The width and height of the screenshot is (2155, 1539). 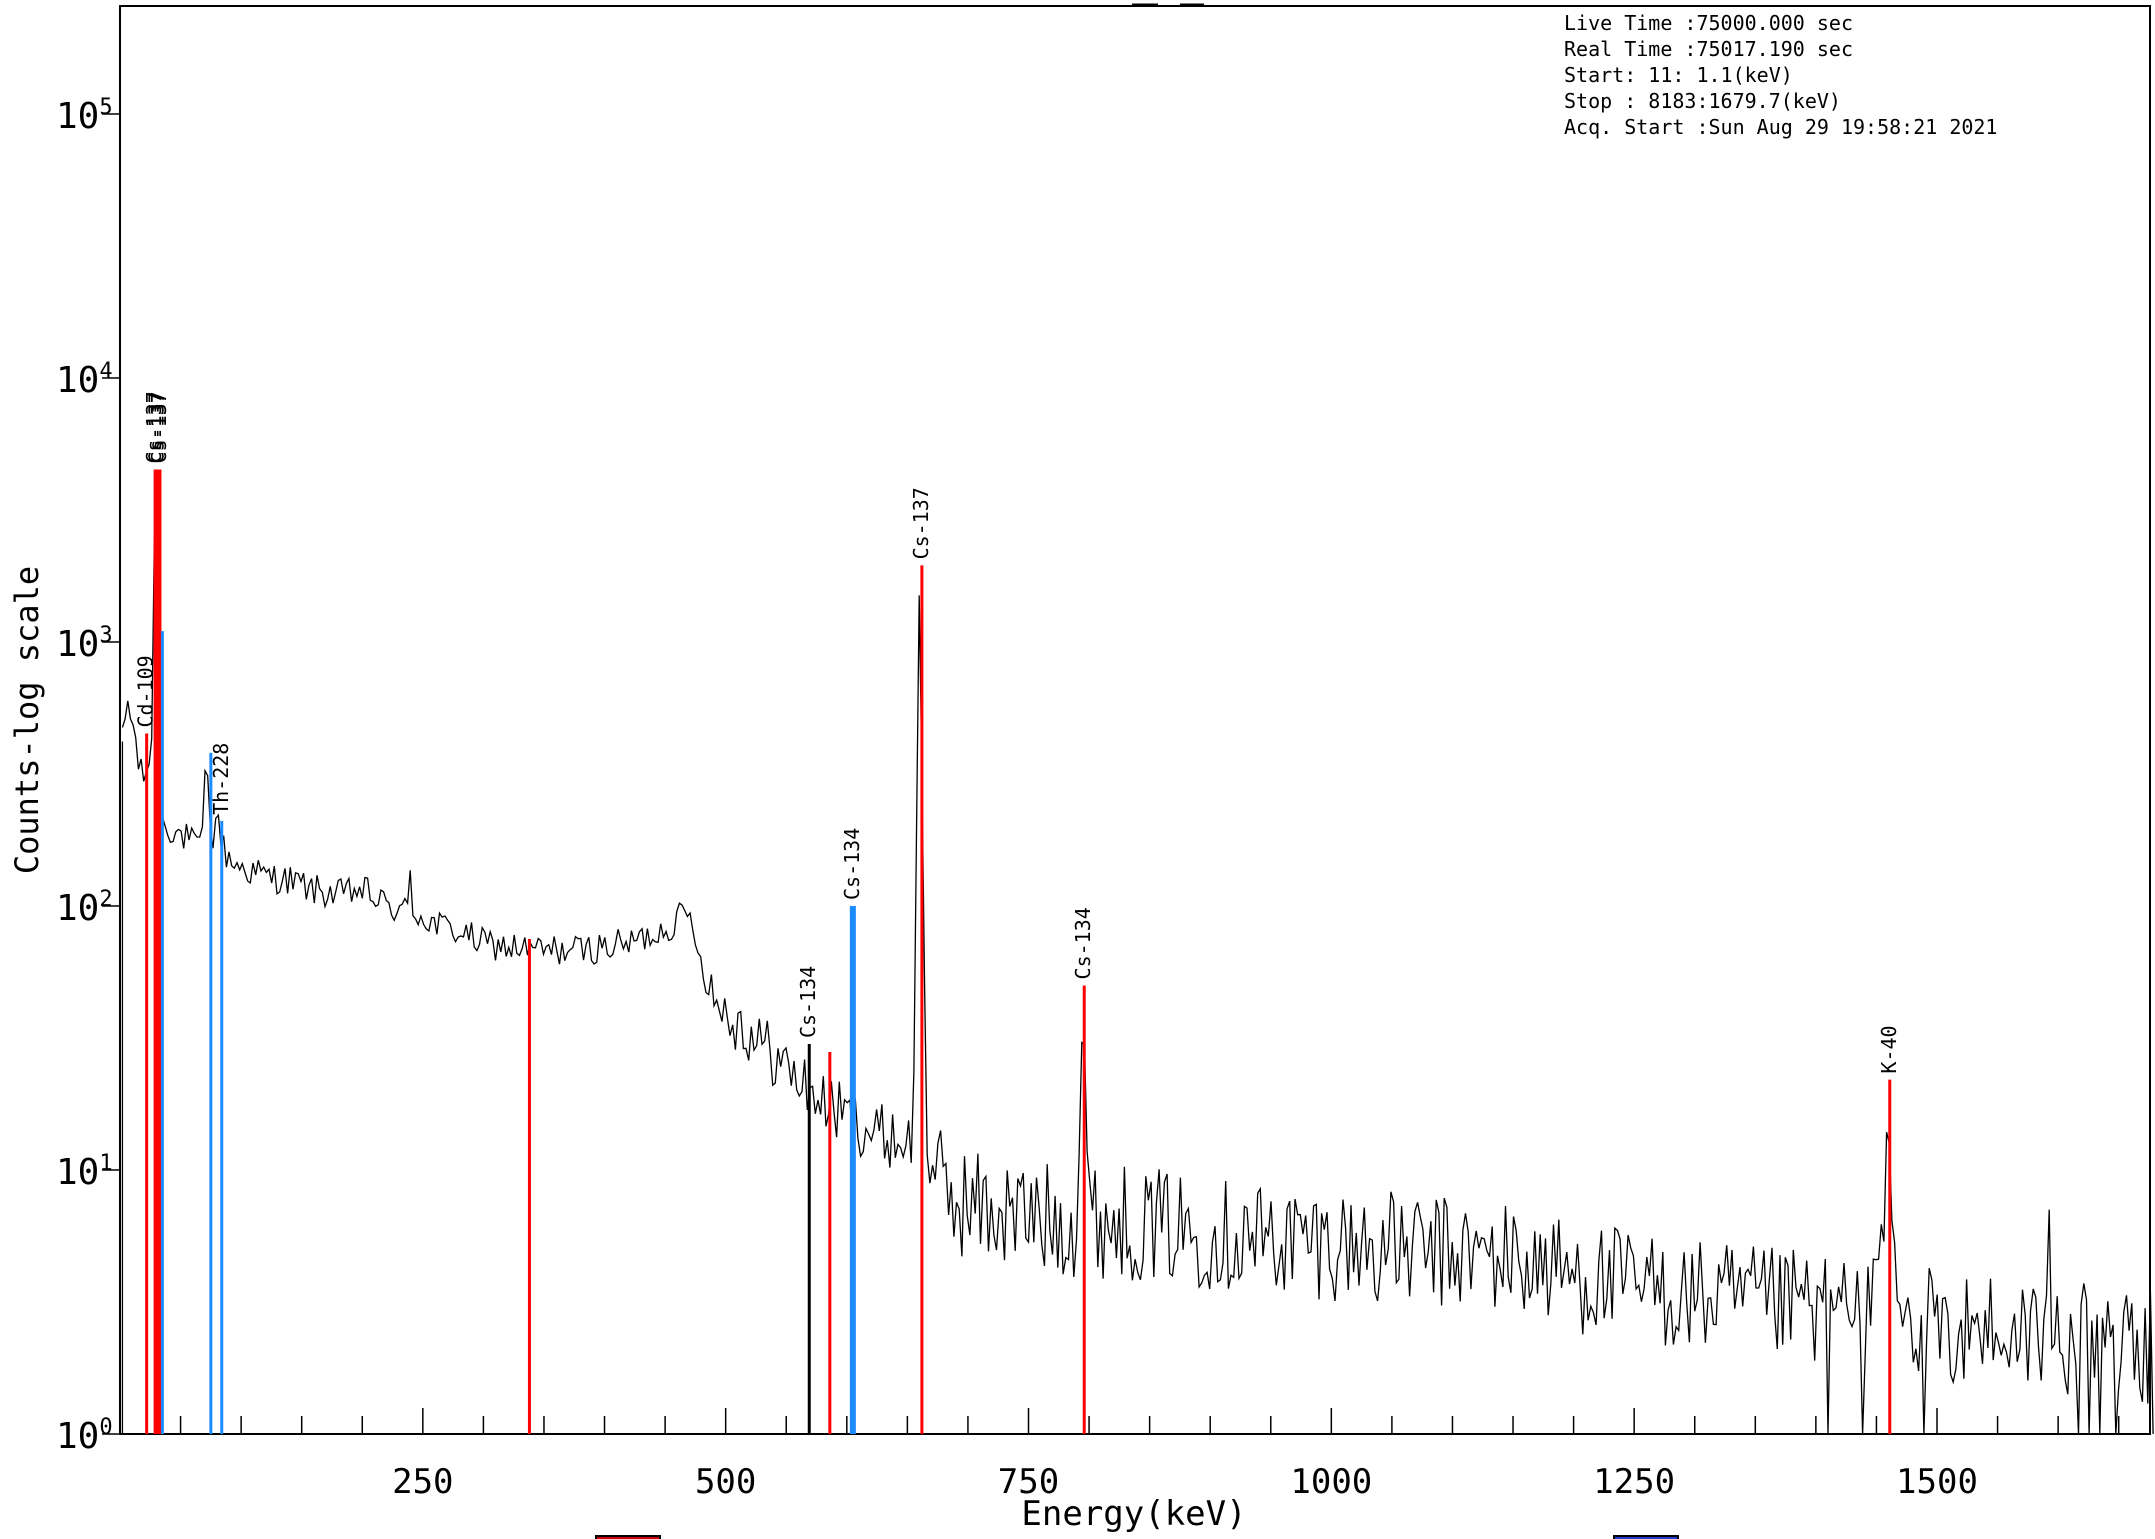 I want to click on x-tick-label: 1500, so click(x=1937, y=1482).